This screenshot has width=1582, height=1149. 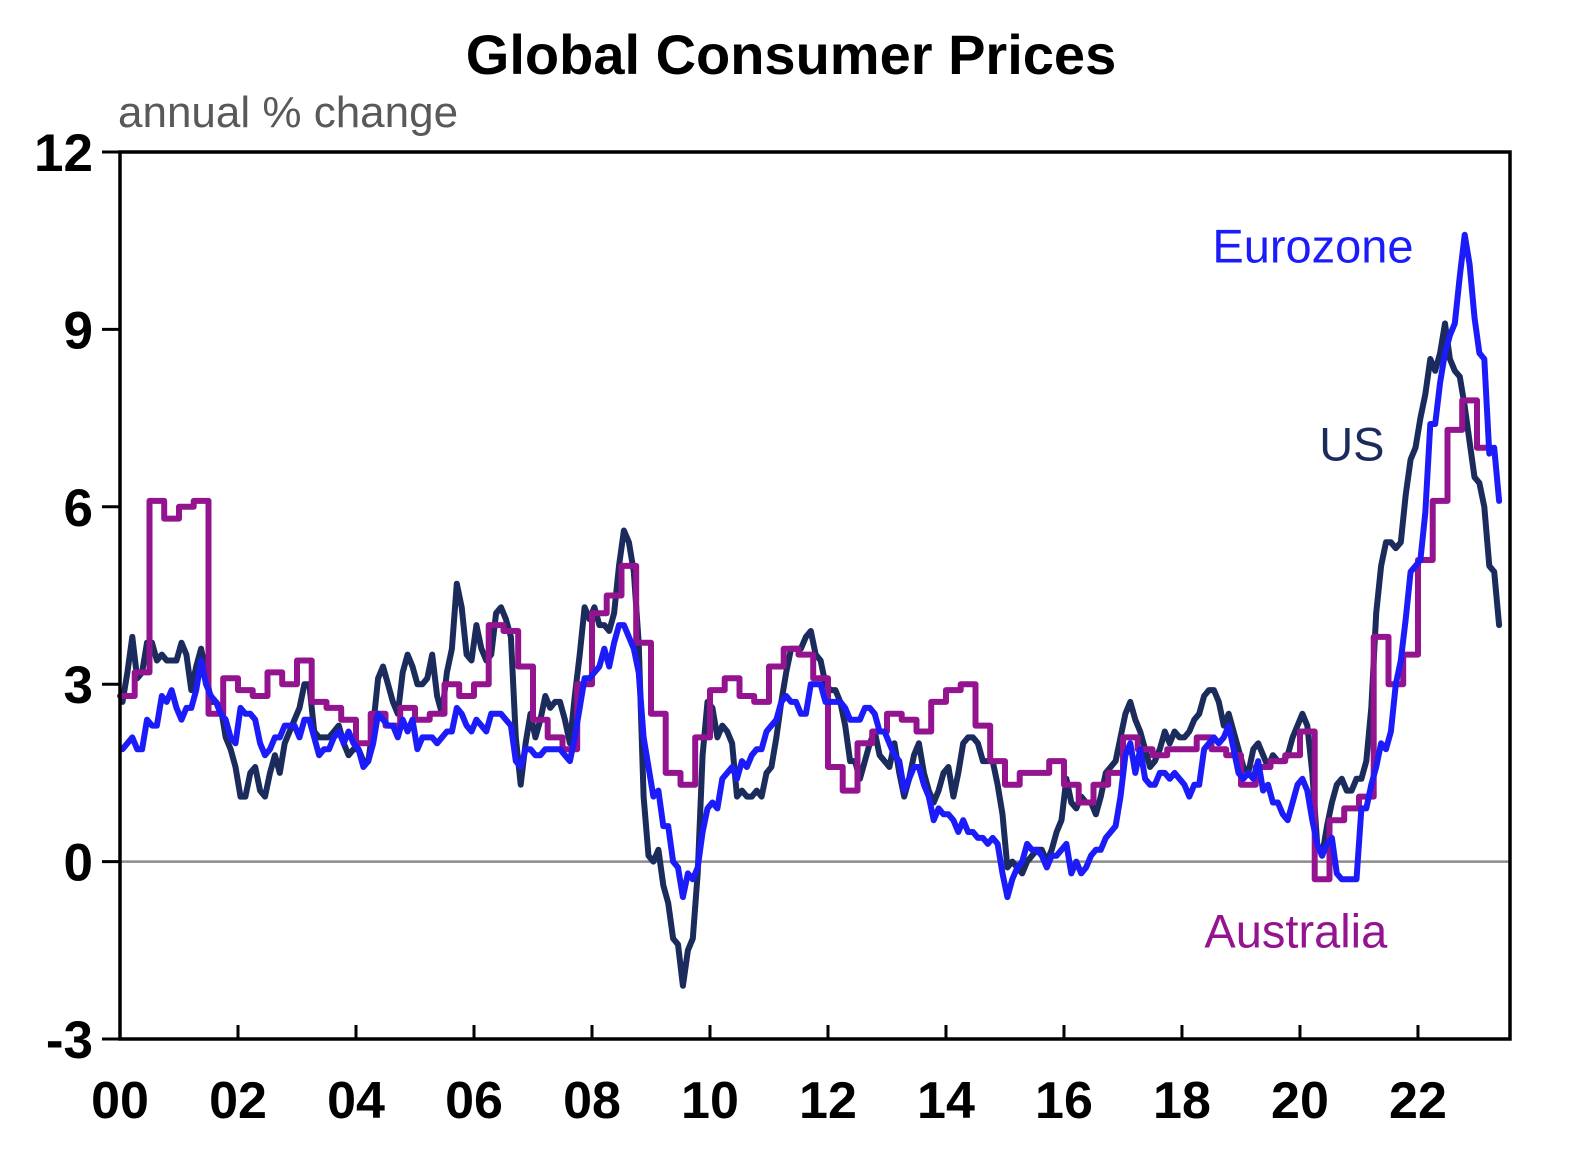 I want to click on x-tick-label: 18, so click(x=1182, y=1101).